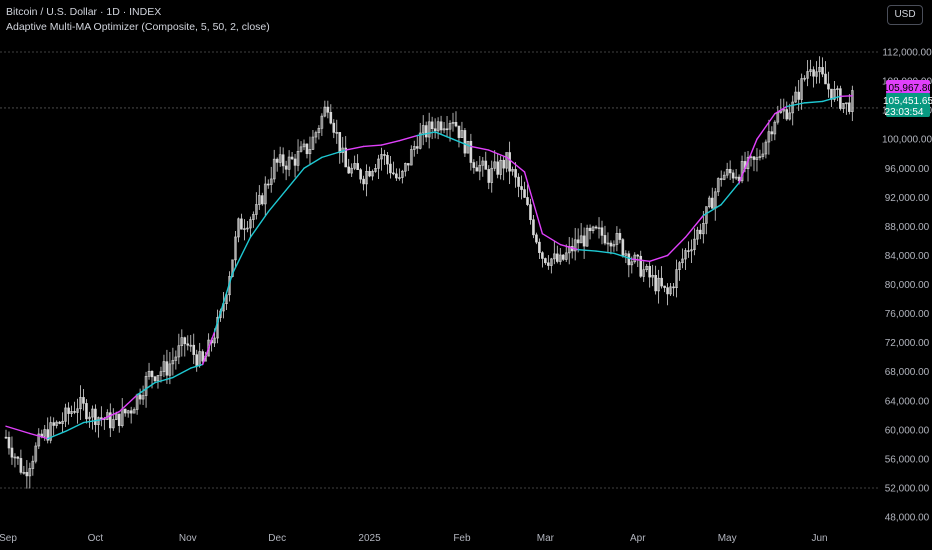  I want to click on price-tags: 105,967.80 105,451.65 23:03:54, so click(907, 99).